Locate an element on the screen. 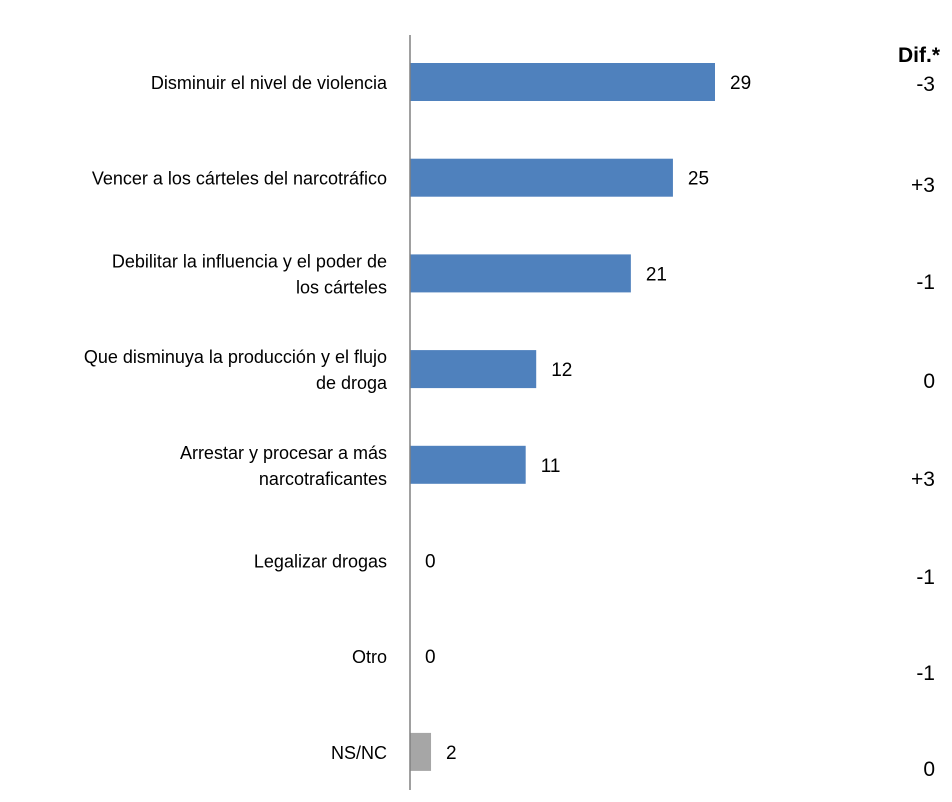 This screenshot has width=952, height=802. dif-values-group: -3 +3 -1 0 +3 -1 -1 0 is located at coordinates (923, 427).